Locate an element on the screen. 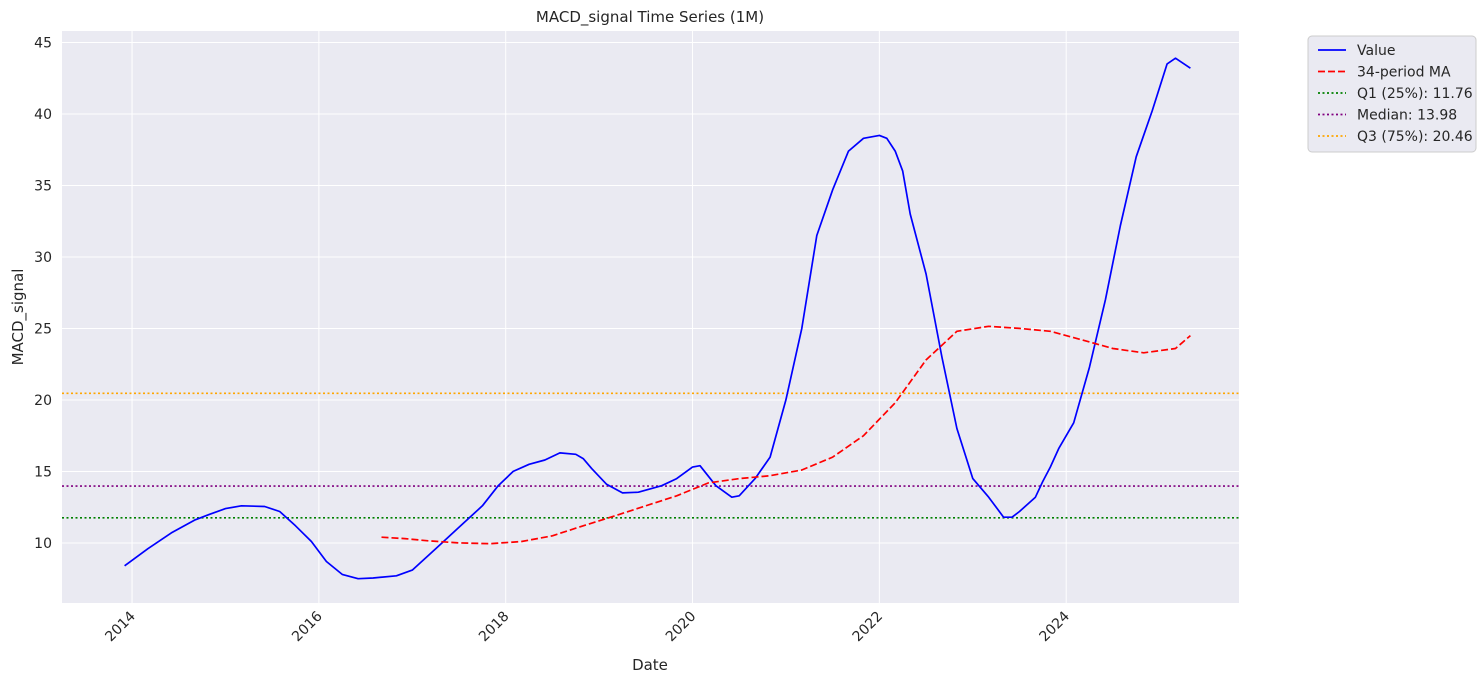 The width and height of the screenshot is (1484, 683). legend-label: Value is located at coordinates (1376, 51).